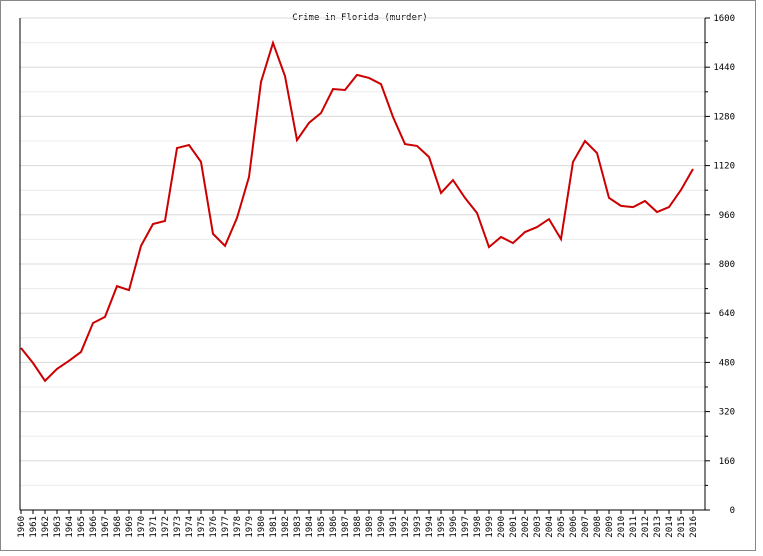  Describe the element at coordinates (586, 527) in the screenshot. I see `x-tick-label: 2007` at that location.